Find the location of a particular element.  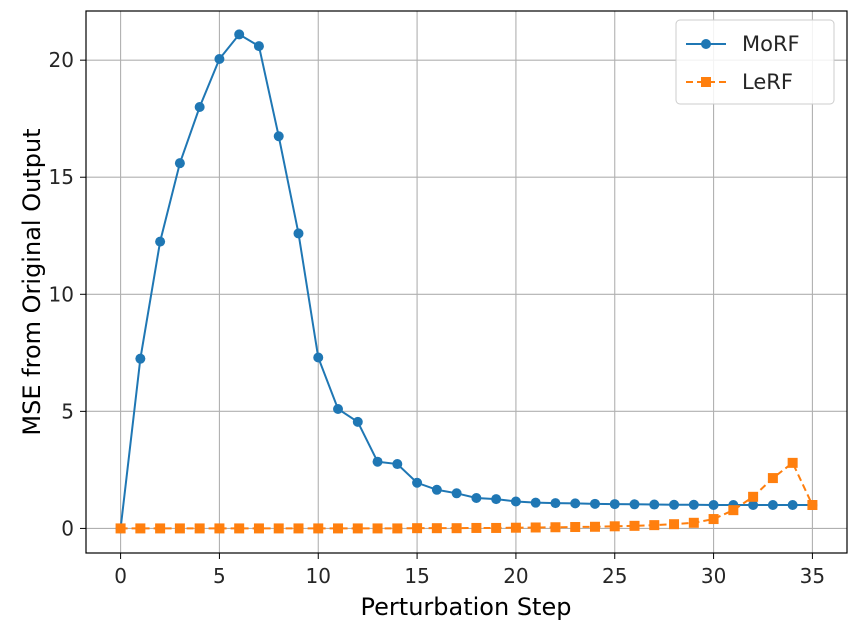

x-tick-label: 30 is located at coordinates (713, 576).